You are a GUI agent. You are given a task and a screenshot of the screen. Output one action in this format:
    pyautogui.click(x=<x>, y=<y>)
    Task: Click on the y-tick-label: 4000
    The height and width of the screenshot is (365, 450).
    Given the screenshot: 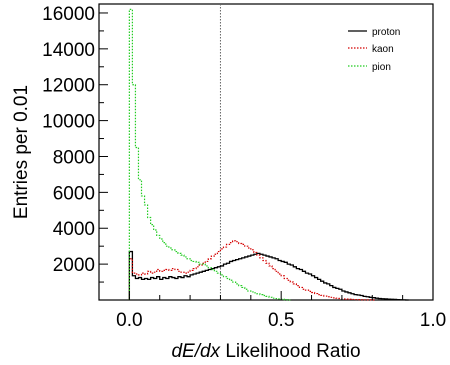 What is the action you would take?
    pyautogui.click(x=74, y=229)
    